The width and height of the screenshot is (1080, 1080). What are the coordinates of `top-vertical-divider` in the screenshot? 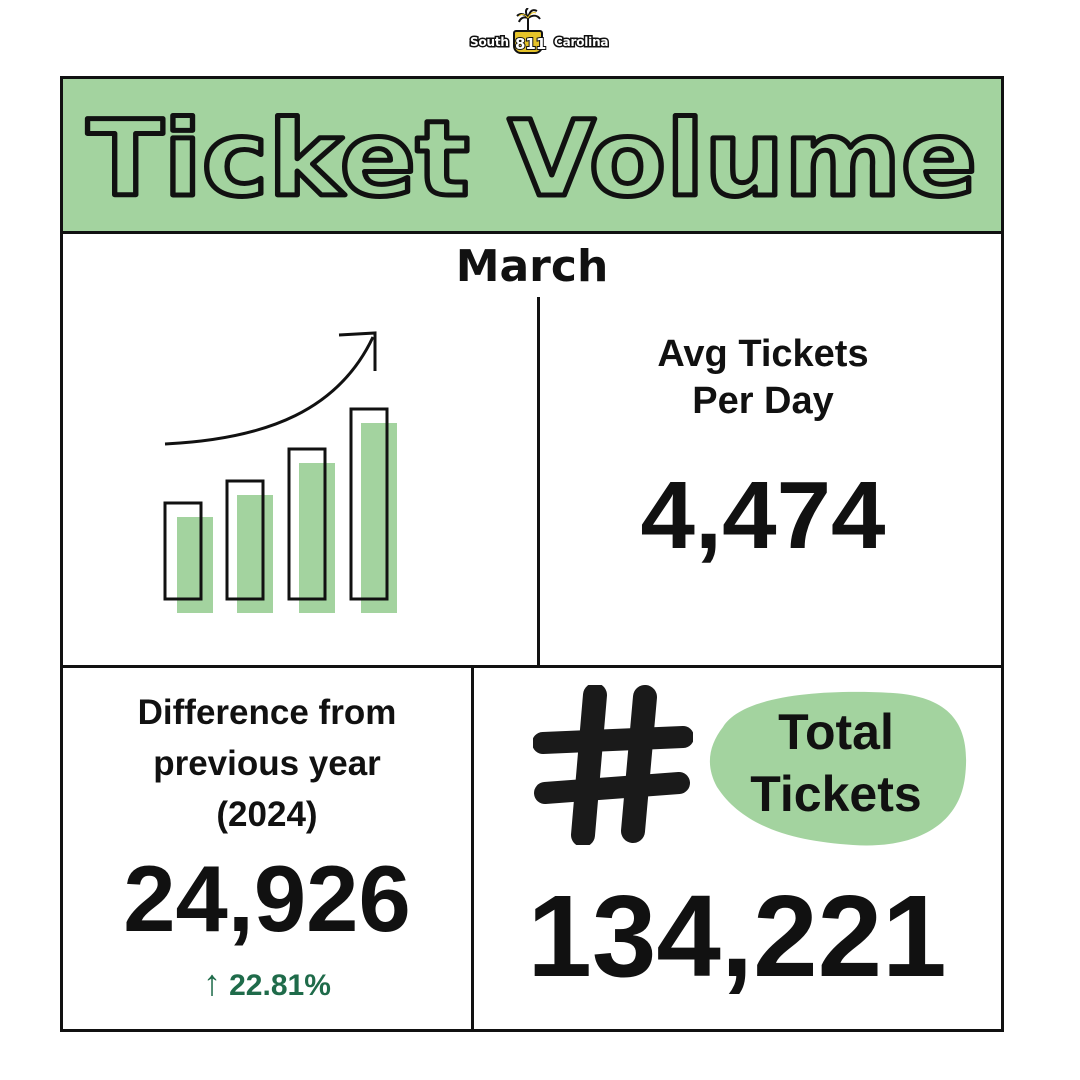 It's located at (538, 482).